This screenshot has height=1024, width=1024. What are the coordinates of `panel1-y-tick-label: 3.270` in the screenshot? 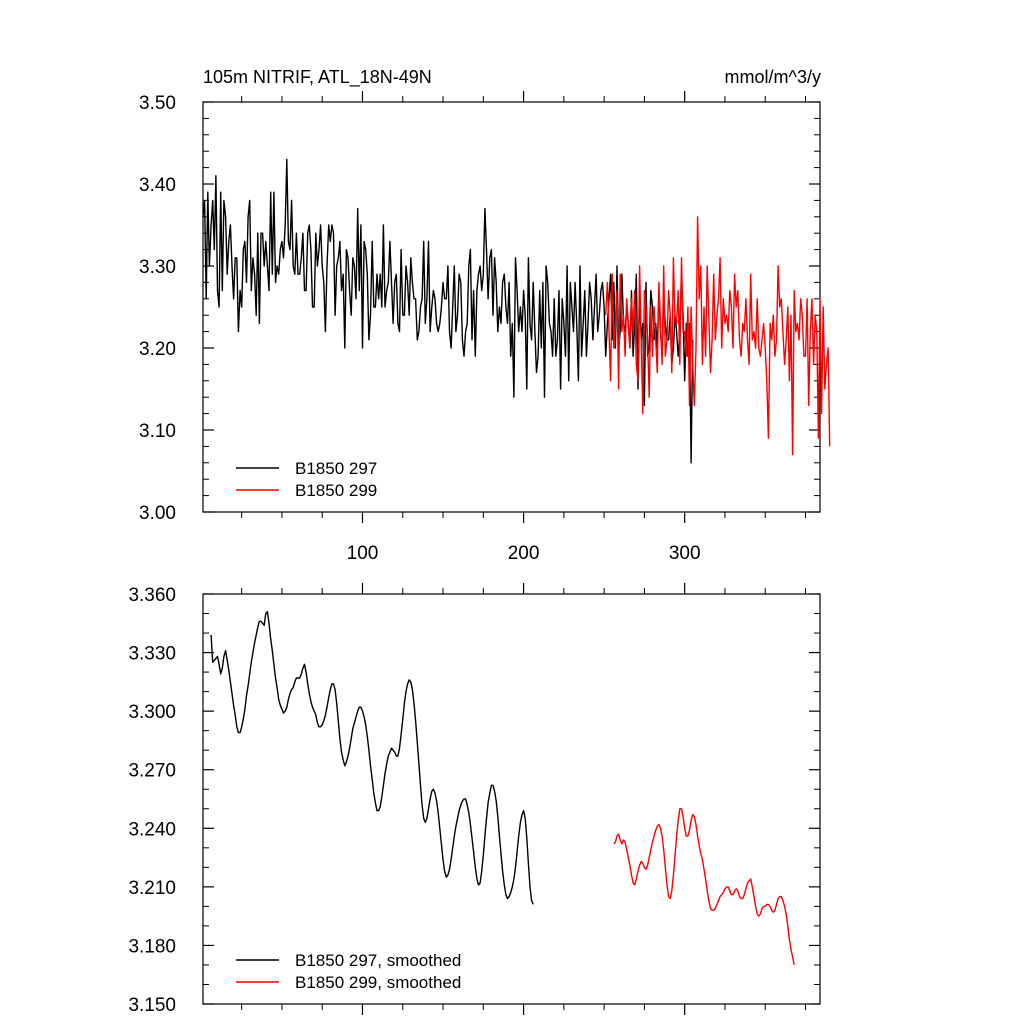 It's located at (152, 771).